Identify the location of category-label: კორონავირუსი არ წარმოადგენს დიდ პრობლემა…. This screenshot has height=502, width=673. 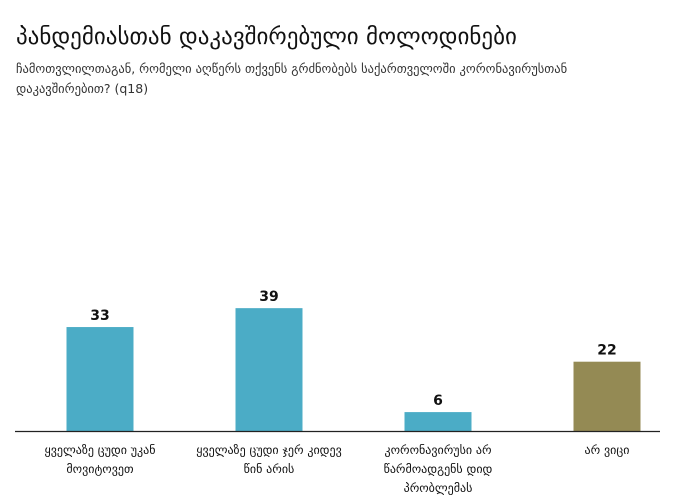
(438, 469).